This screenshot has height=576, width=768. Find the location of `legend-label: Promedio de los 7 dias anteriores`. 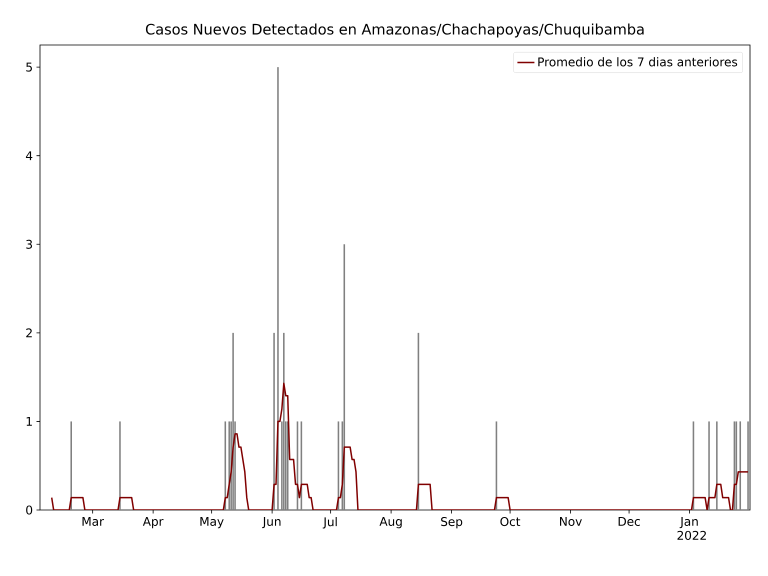

legend-label: Promedio de los 7 dias anteriores is located at coordinates (638, 61).